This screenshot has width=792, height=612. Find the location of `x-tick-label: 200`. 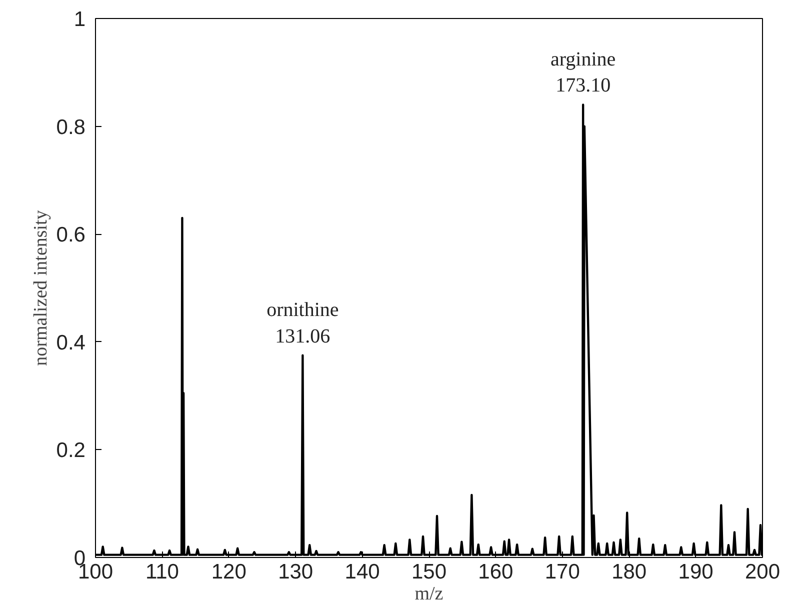

x-tick-label: 200 is located at coordinates (762, 572).